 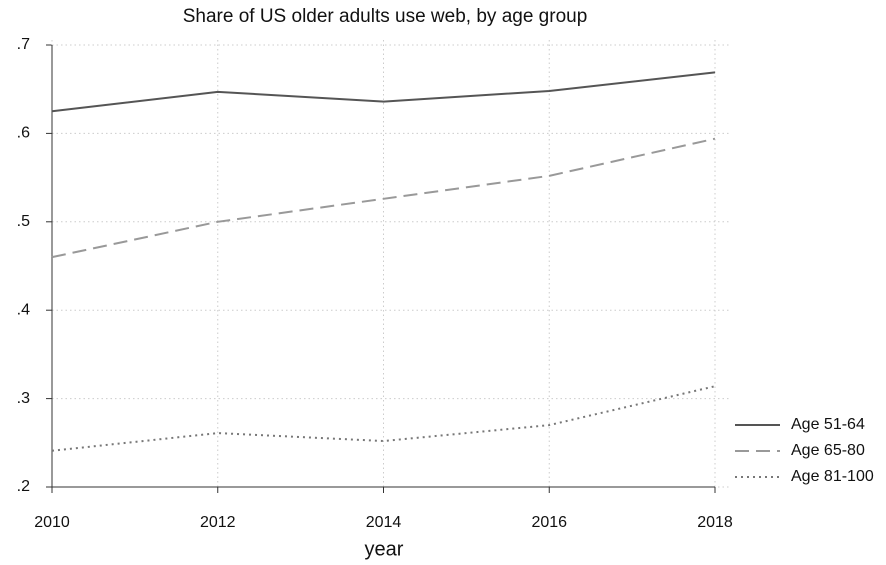 What do you see at coordinates (23, 221) in the screenshot?
I see `y-tick-label: .5` at bounding box center [23, 221].